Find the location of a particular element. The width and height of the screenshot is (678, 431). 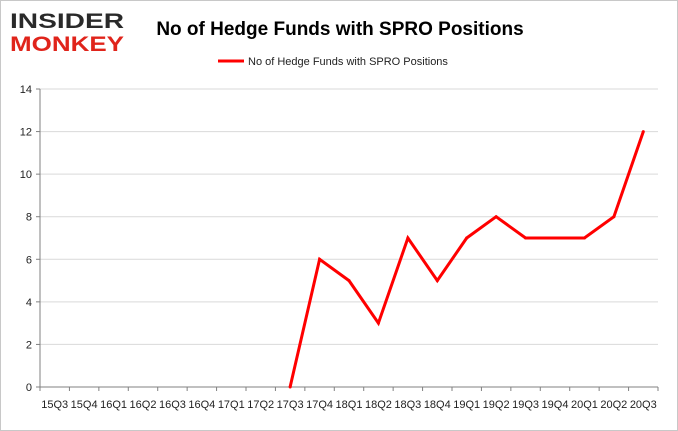

x-tick-label-20Q1: 20Q1 is located at coordinates (584, 405).